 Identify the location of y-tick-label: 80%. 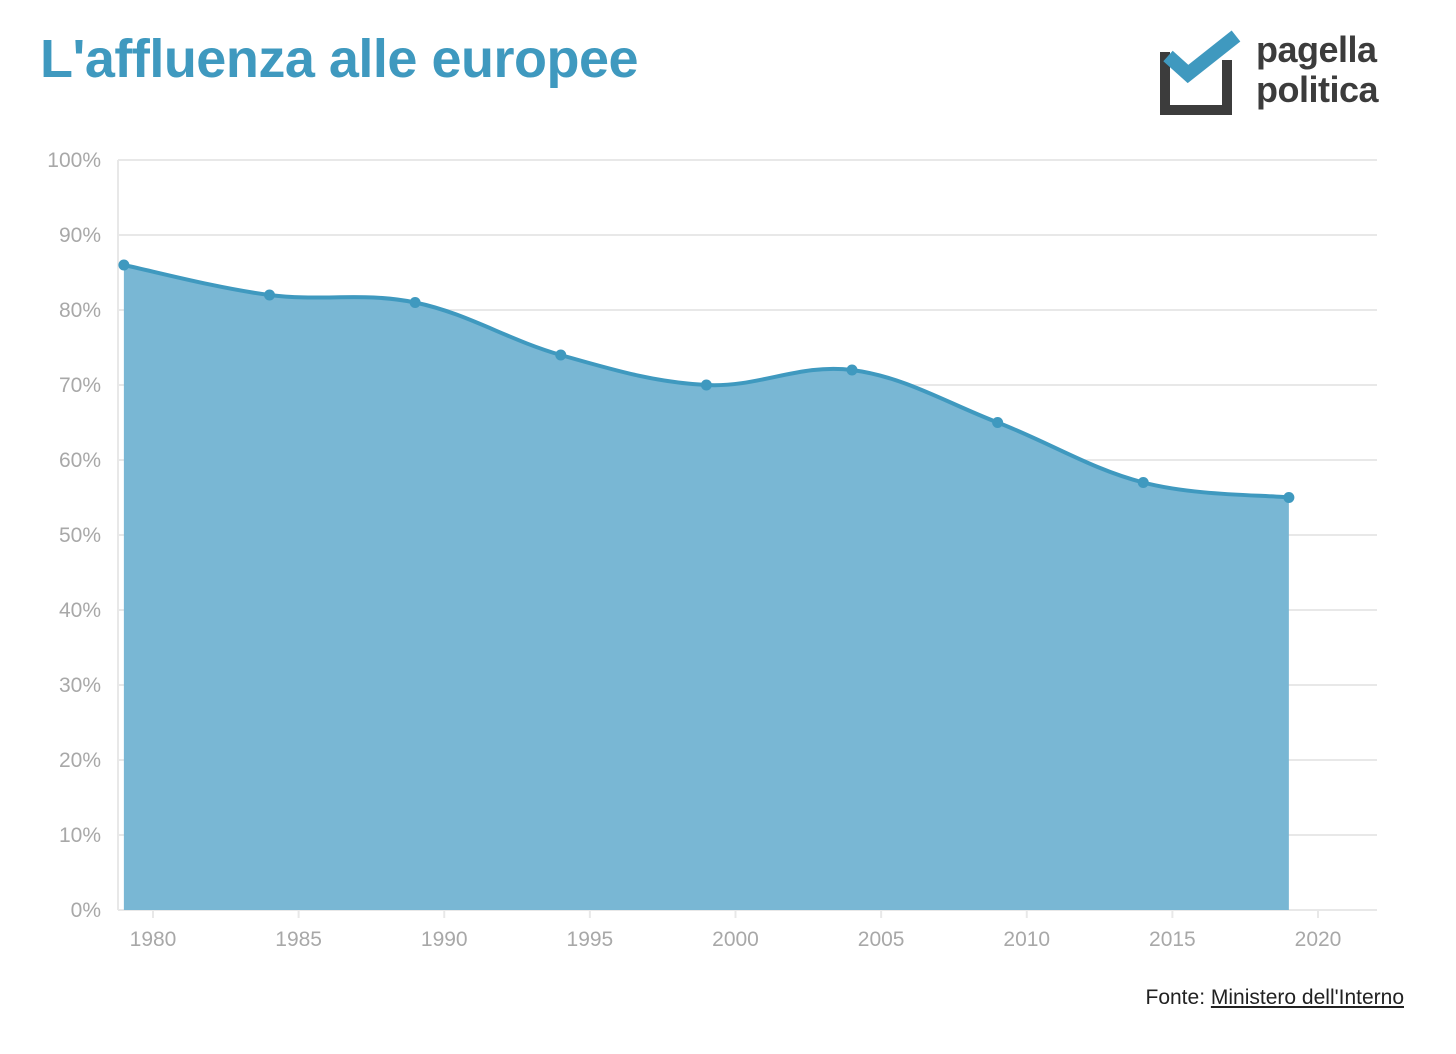
(80, 310).